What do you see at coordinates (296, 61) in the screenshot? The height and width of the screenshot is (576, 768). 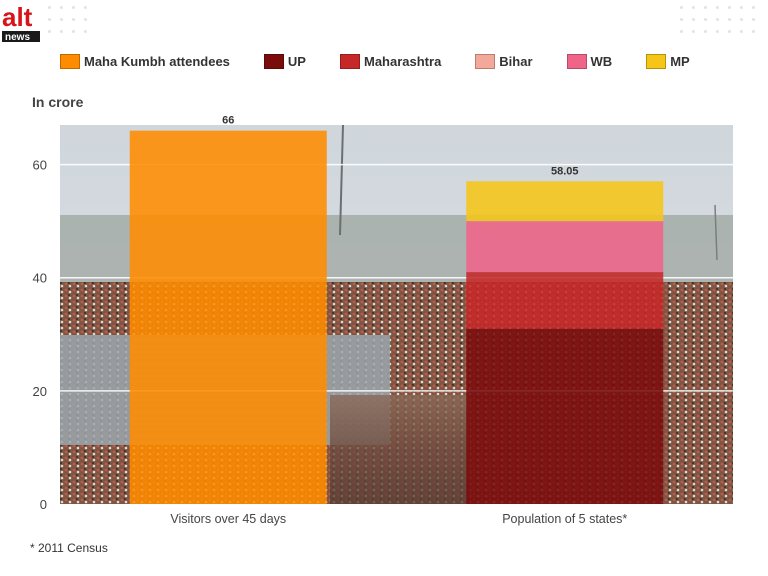 I see `legend-label: UP` at bounding box center [296, 61].